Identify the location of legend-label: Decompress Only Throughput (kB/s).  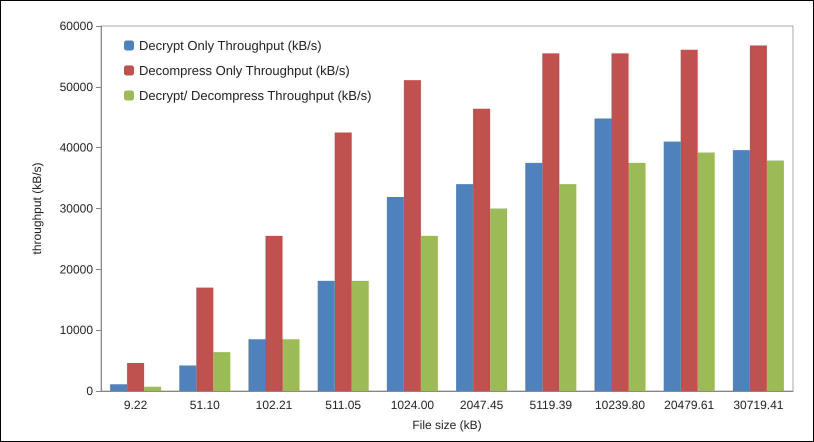
(244, 70).